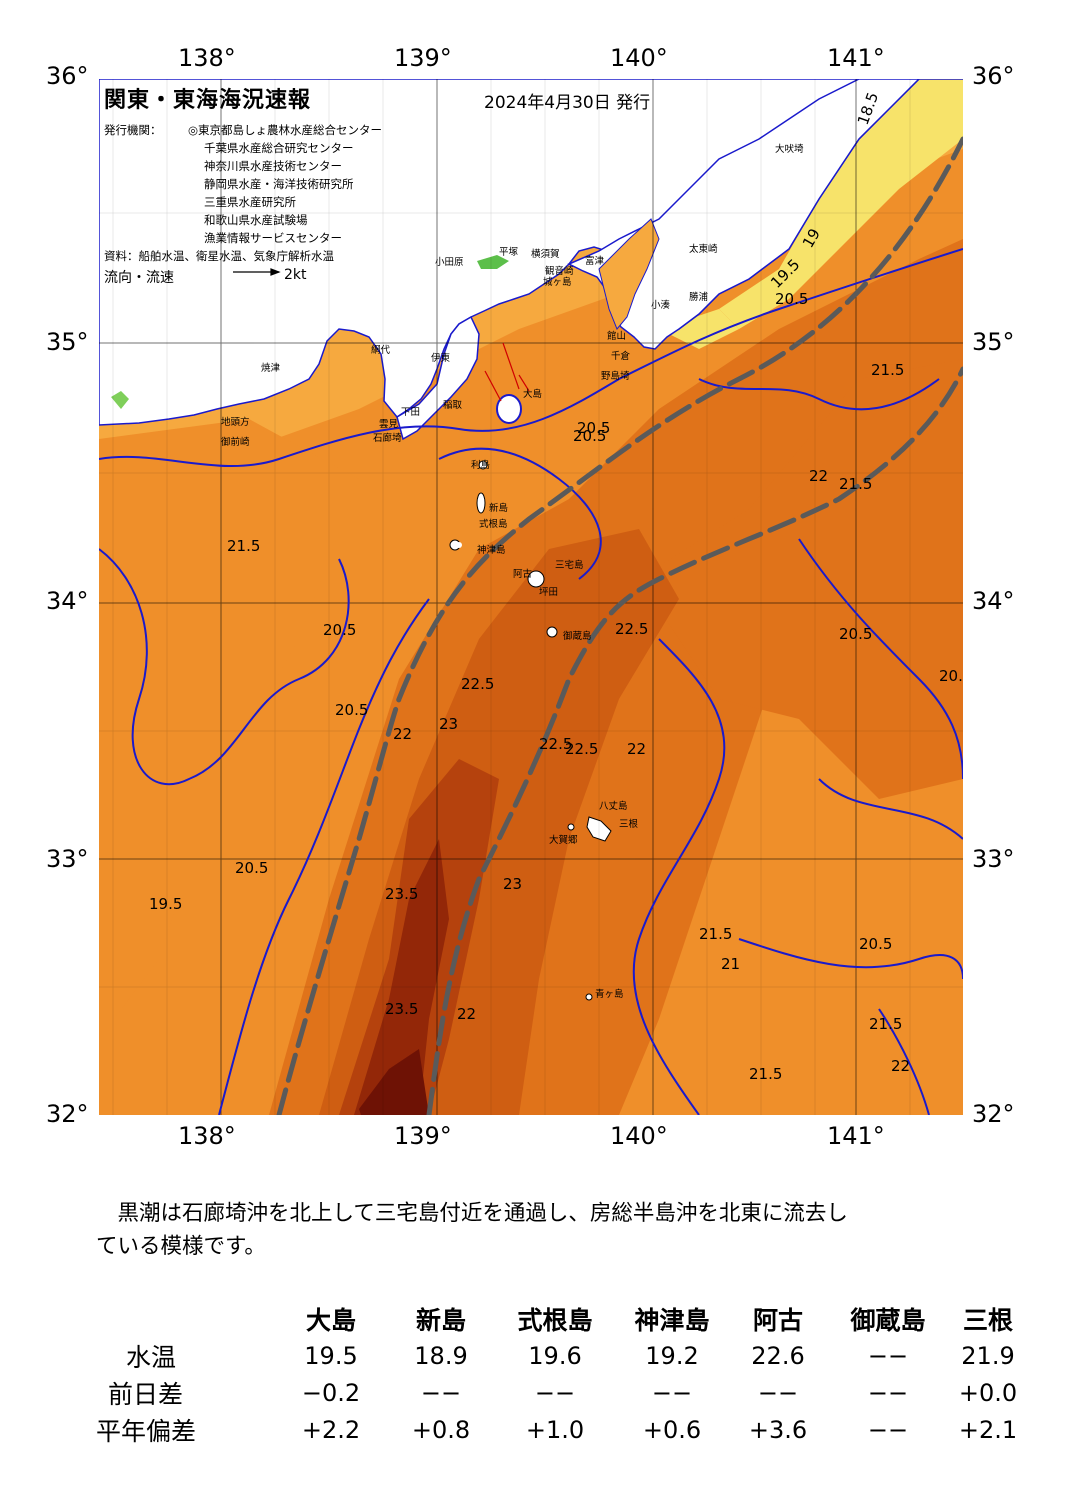 This screenshot has height=1505, width=1065. What do you see at coordinates (120, 400) in the screenshot?
I see `land-green-west` at bounding box center [120, 400].